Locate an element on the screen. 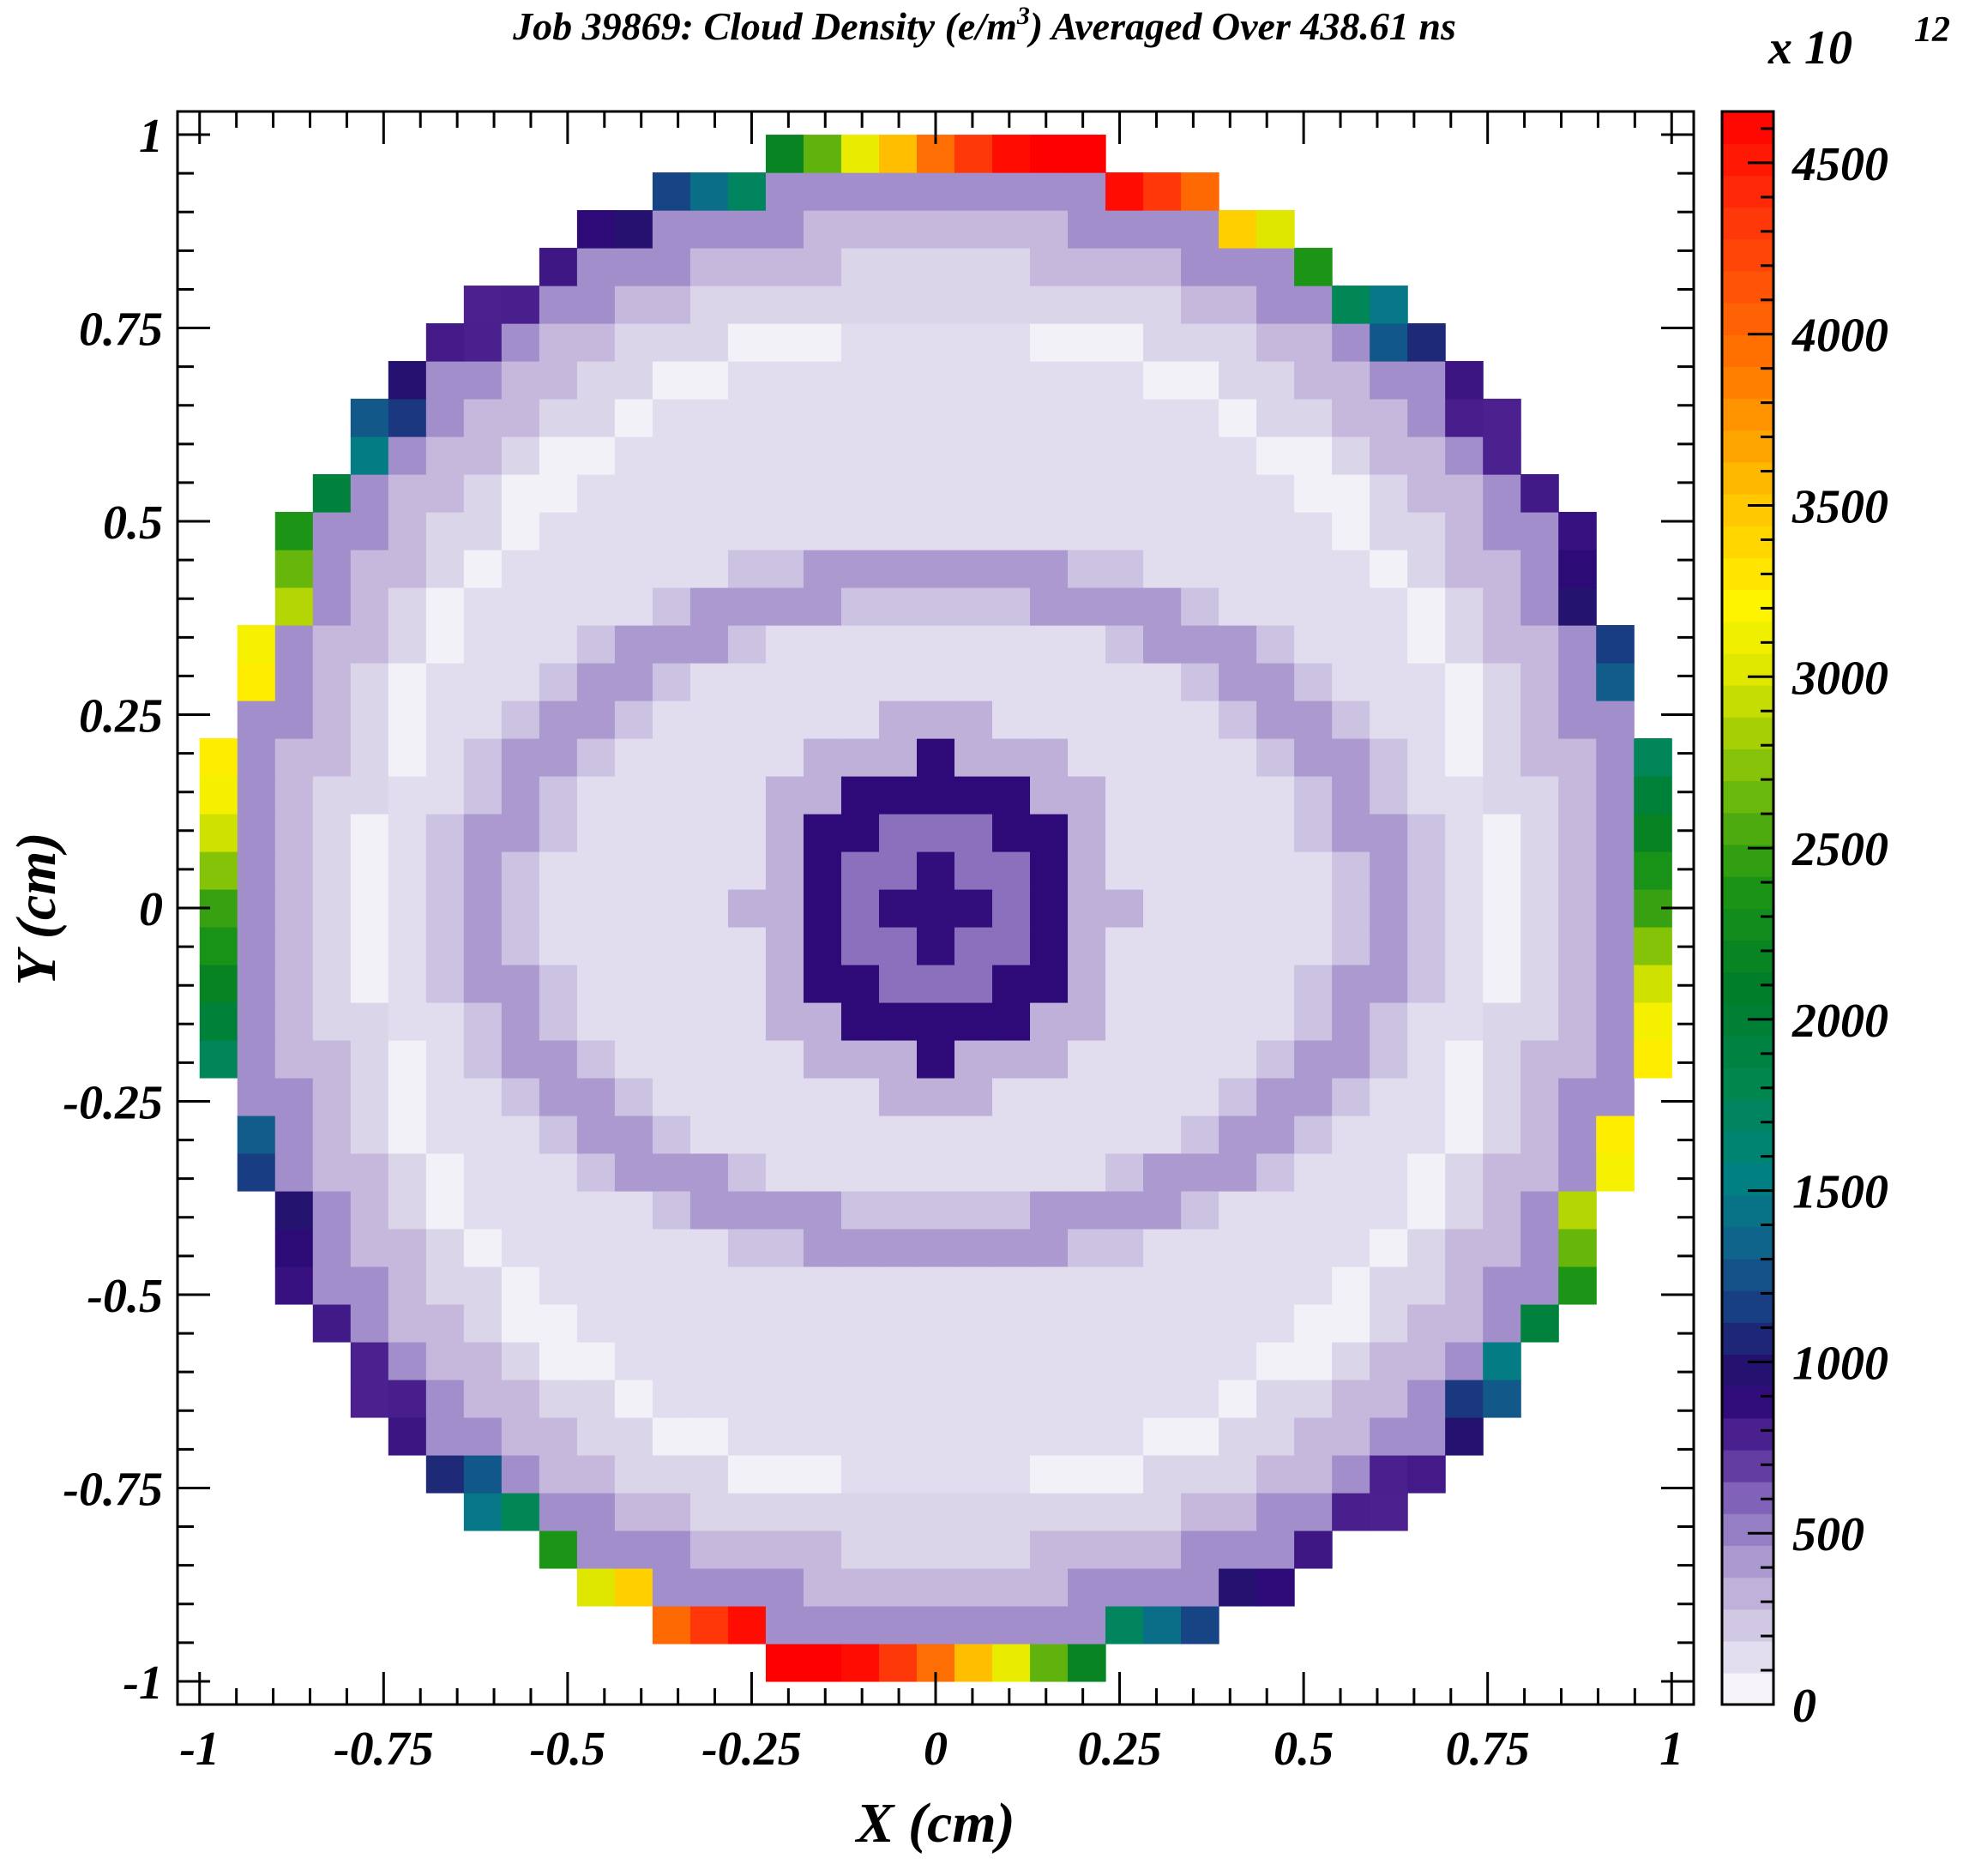 This screenshot has width=1969, height=1876. x-tick-label: 0.5 is located at coordinates (1304, 1749).